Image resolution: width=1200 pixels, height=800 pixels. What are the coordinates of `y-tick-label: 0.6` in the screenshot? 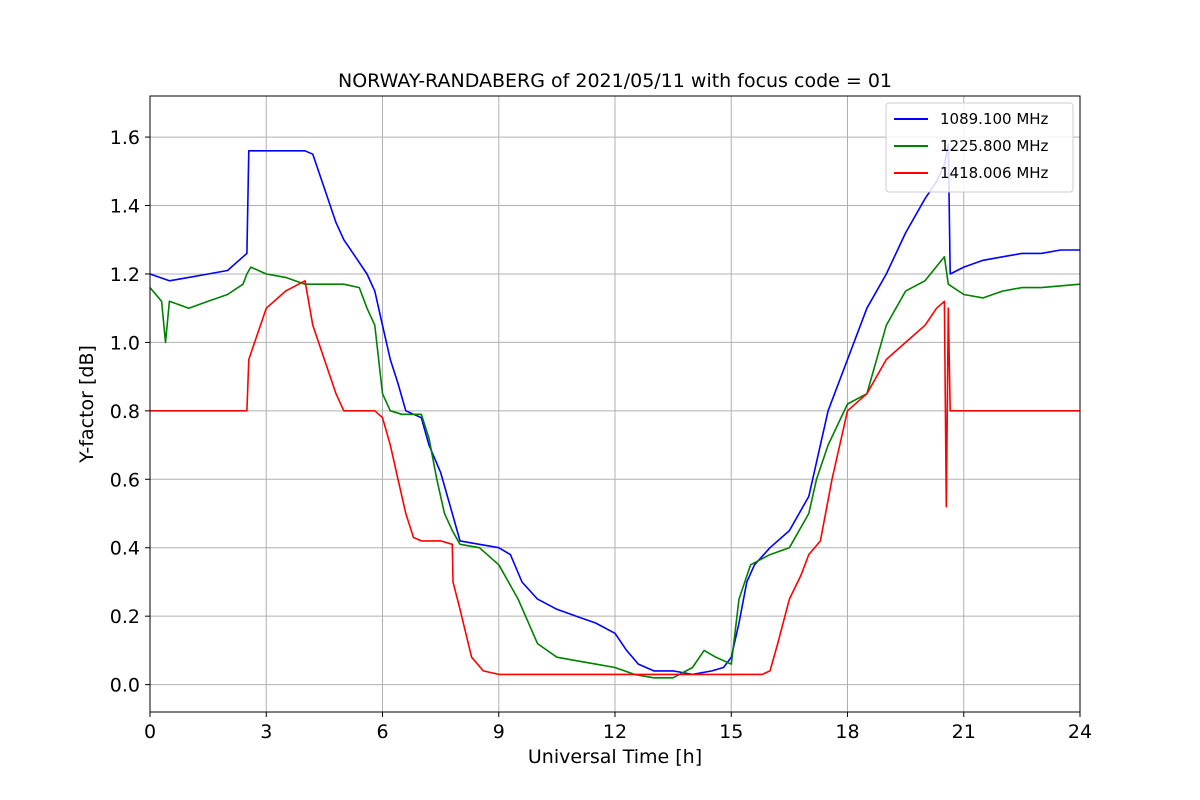 It's located at (125, 480).